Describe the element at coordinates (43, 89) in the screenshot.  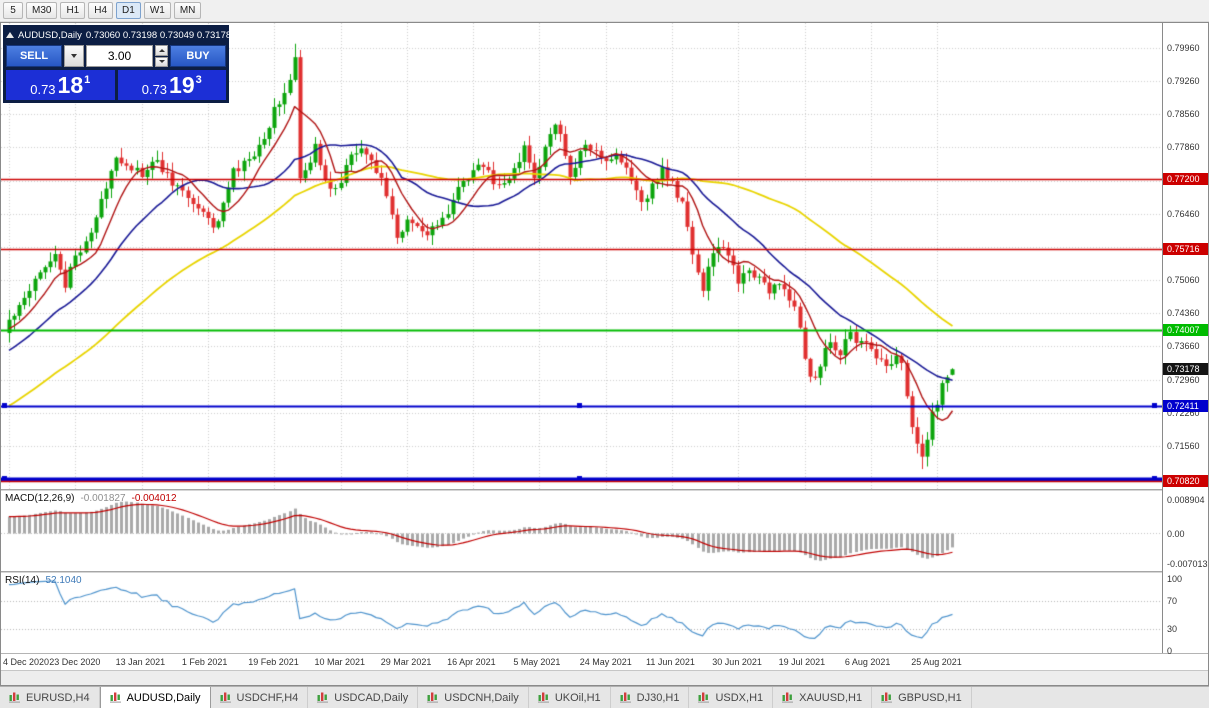
I see `sell-price-main: 0.73` at that location.